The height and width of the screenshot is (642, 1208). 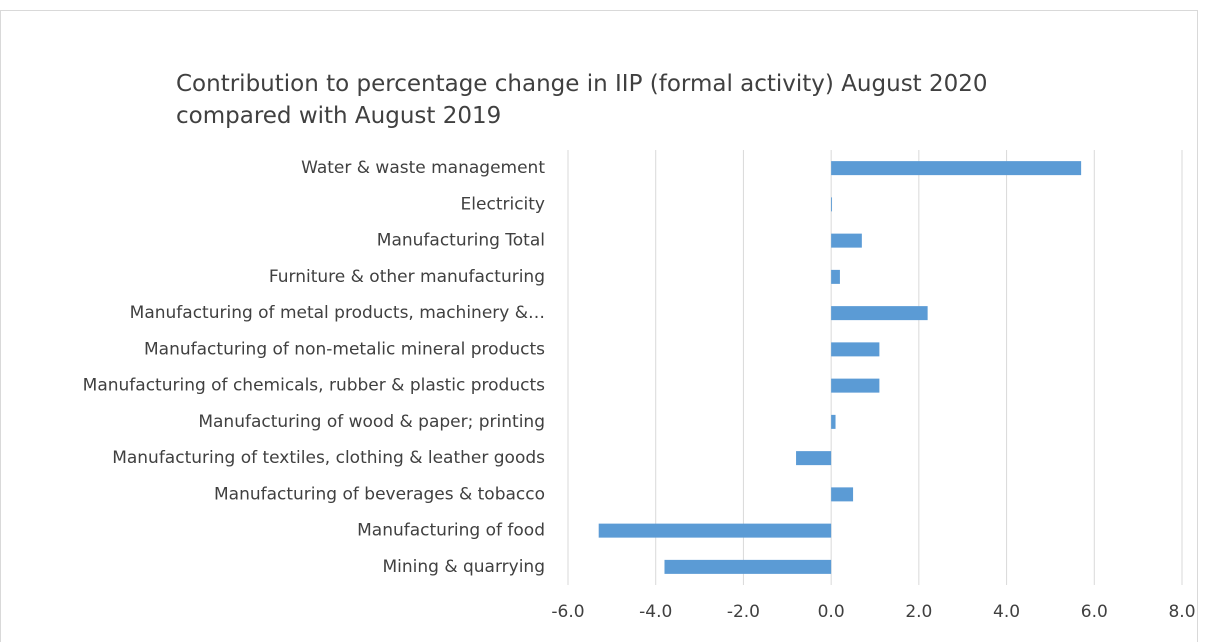 What do you see at coordinates (461, 241) in the screenshot?
I see `y-tick-label: Manufacturing Total` at bounding box center [461, 241].